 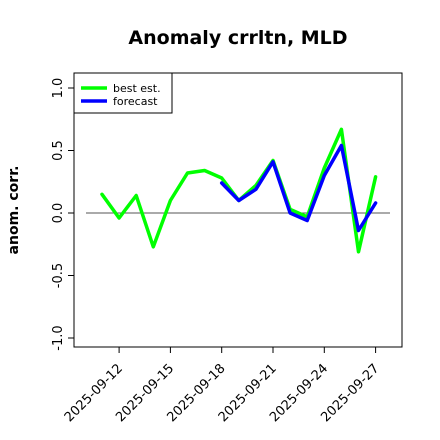 What do you see at coordinates (58, 88) in the screenshot?
I see `y-tick-label: 1.0` at bounding box center [58, 88].